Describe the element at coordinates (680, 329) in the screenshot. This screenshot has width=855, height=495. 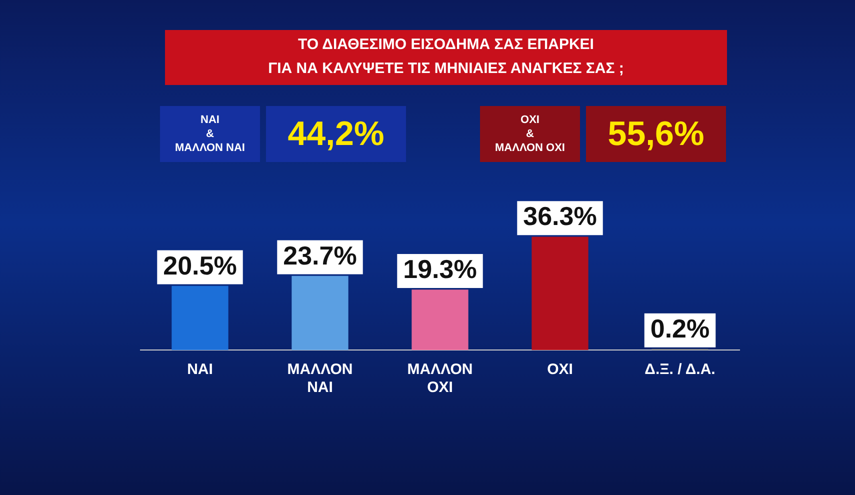
I see `data-label: 0.2%` at that location.